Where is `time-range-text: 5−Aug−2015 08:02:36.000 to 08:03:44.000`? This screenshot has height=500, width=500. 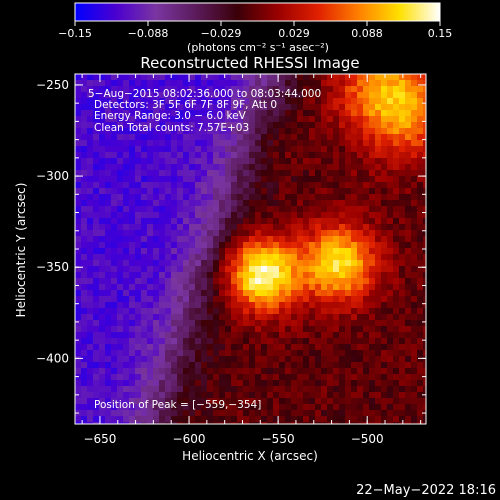 time-range-text: 5−Aug−2015 08:02:36.000 to 08:03:44.000 is located at coordinates (204, 94).